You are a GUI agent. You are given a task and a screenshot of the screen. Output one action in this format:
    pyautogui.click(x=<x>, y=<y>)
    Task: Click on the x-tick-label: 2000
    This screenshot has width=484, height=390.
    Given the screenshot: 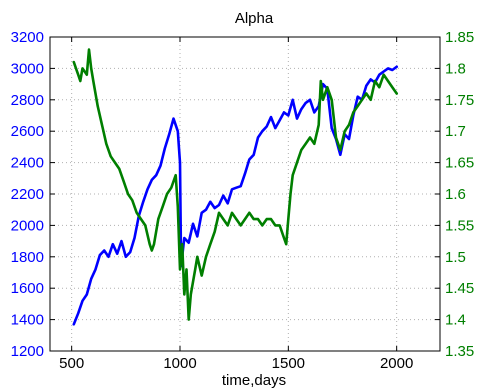 What is the action you would take?
    pyautogui.click(x=396, y=363)
    